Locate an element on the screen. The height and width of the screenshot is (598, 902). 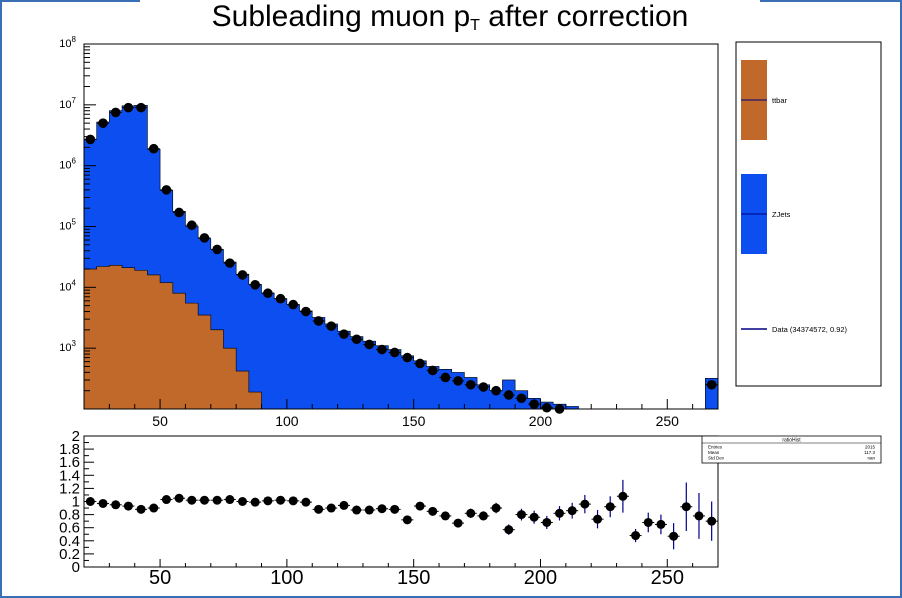
legend-label: ZJets is located at coordinates (781, 214).